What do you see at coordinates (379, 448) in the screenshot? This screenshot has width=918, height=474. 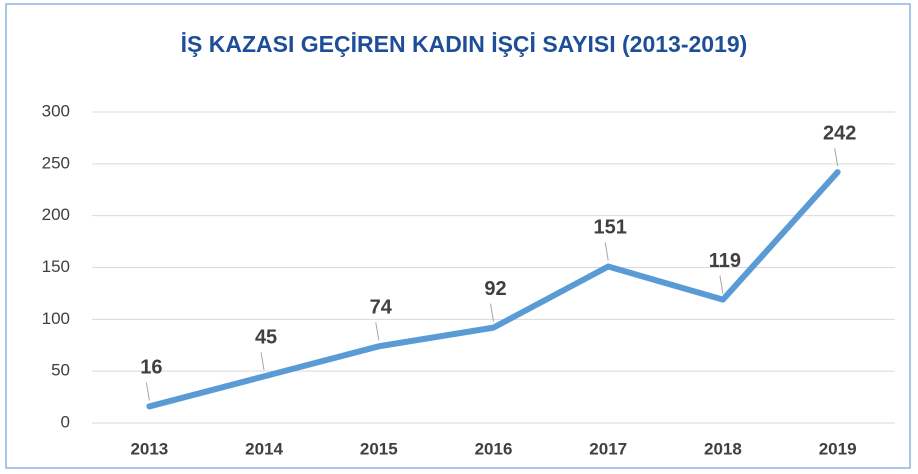 I see `x-tick-label: 2015` at bounding box center [379, 448].